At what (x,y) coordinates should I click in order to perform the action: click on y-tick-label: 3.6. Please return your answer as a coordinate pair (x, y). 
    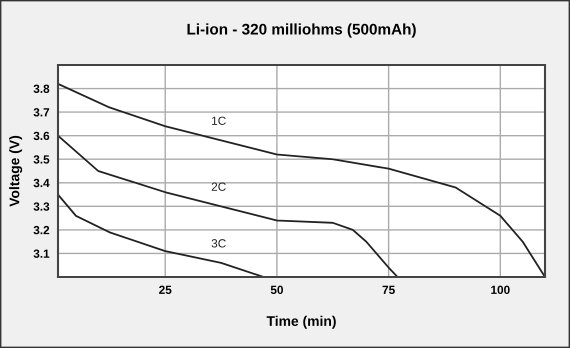
    Looking at the image, I should click on (42, 136).